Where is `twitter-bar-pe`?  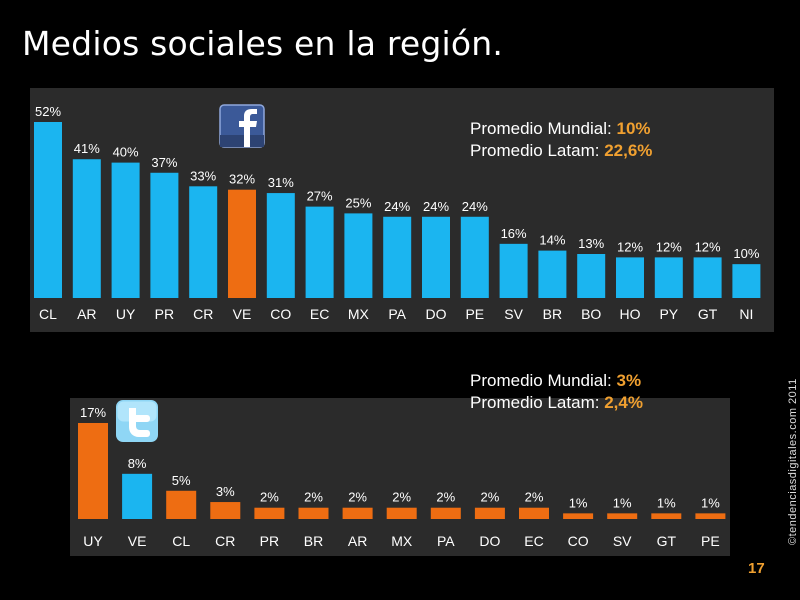
twitter-bar-pe is located at coordinates (710, 516).